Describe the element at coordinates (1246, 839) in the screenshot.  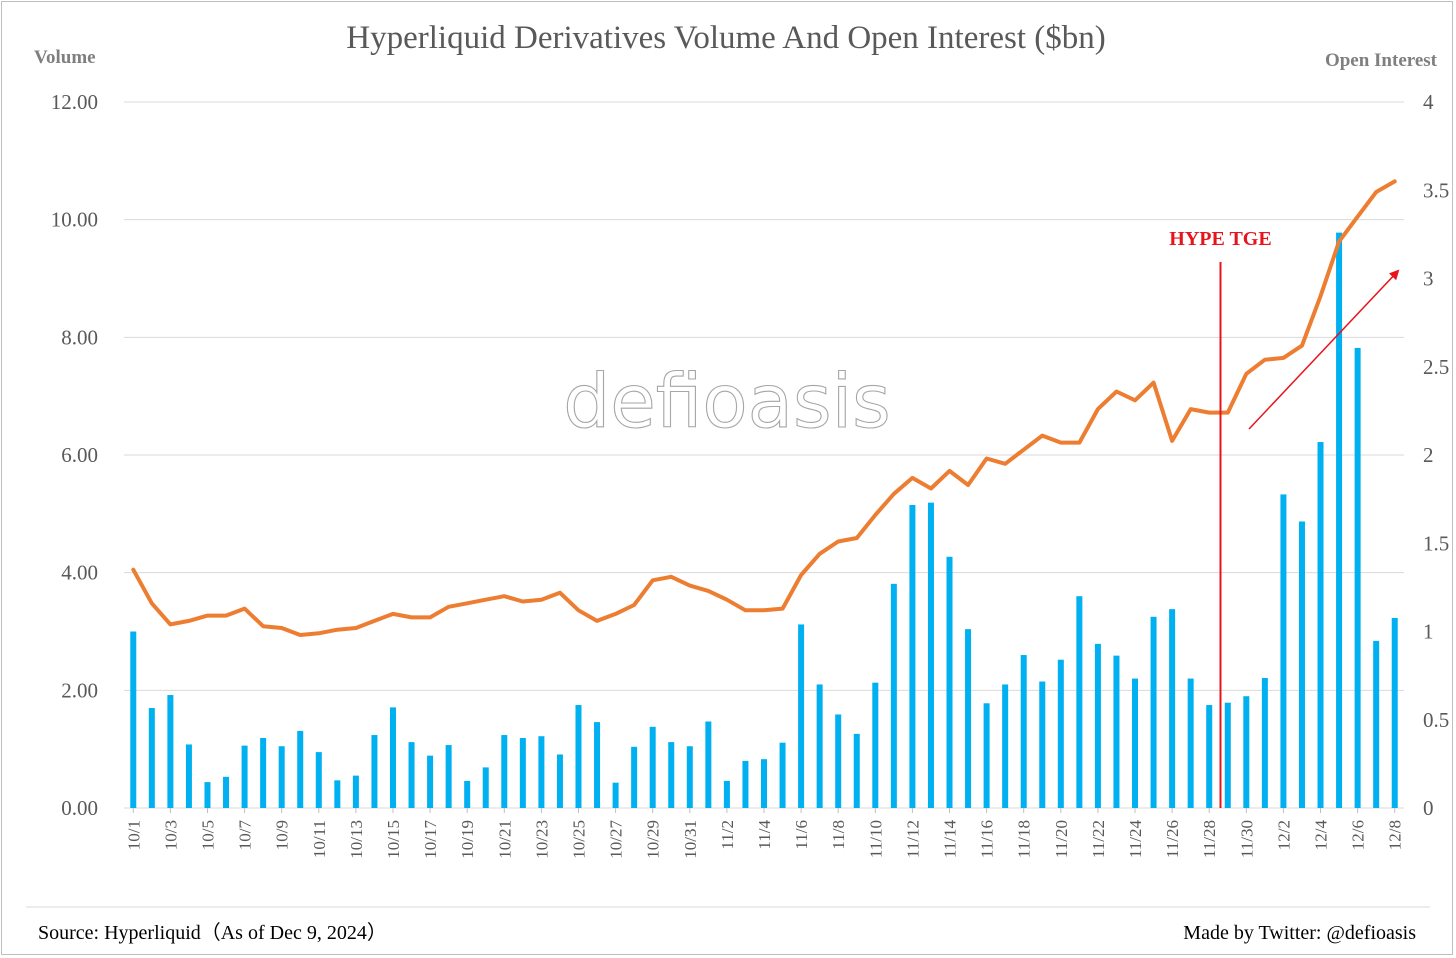
I see `x-tick-label: 11/30` at that location.